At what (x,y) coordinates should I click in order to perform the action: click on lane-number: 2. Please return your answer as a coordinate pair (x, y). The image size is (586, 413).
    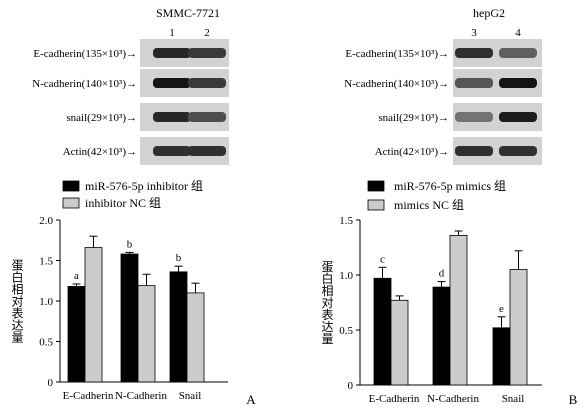
    Looking at the image, I should click on (207, 33).